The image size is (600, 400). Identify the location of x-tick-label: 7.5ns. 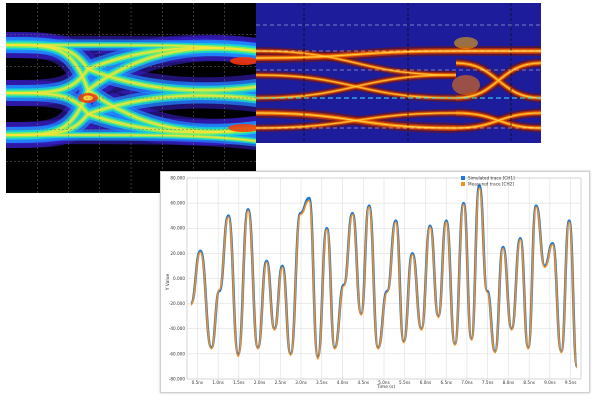
(488, 382).